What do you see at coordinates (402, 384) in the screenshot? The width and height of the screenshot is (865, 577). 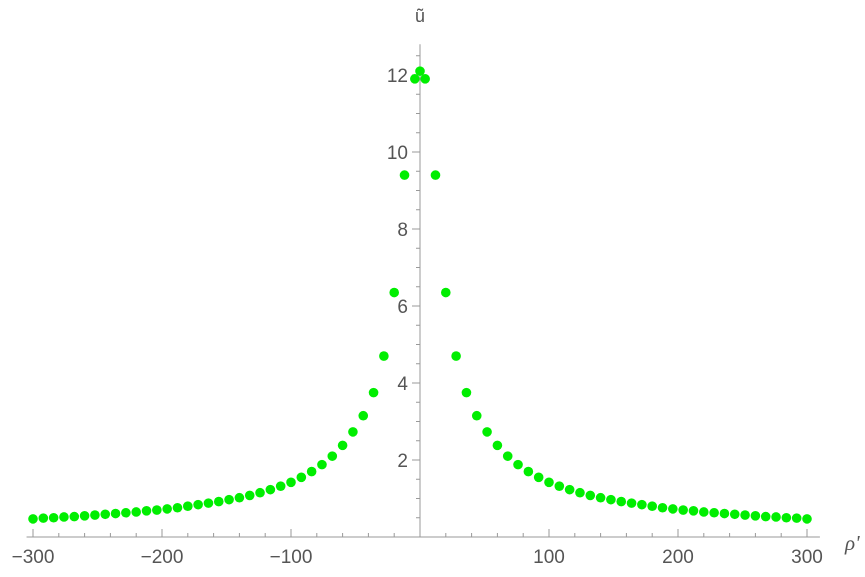 I see `y-tick-label: 4` at bounding box center [402, 384].